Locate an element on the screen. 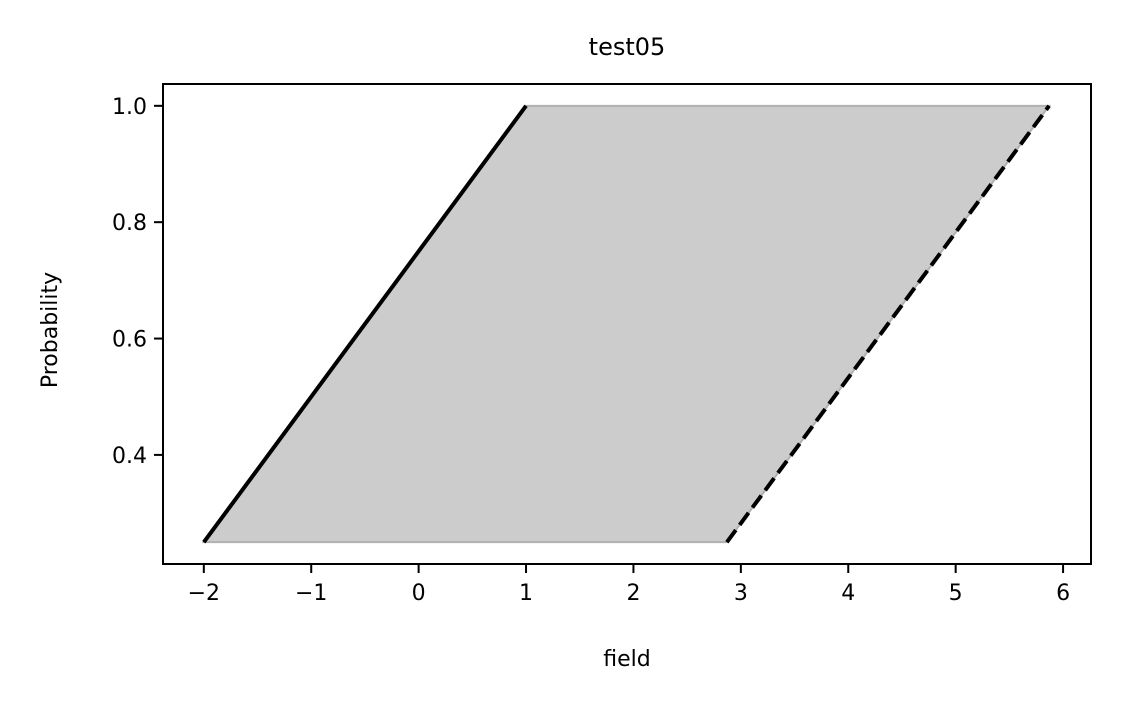 This screenshot has height=706, width=1122. x-tick-label: 6 is located at coordinates (1063, 593).